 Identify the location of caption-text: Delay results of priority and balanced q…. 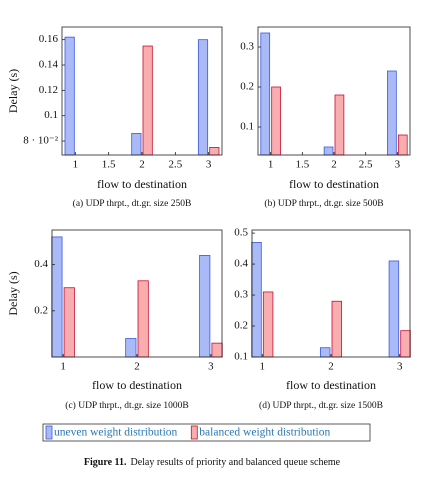
(235, 462).